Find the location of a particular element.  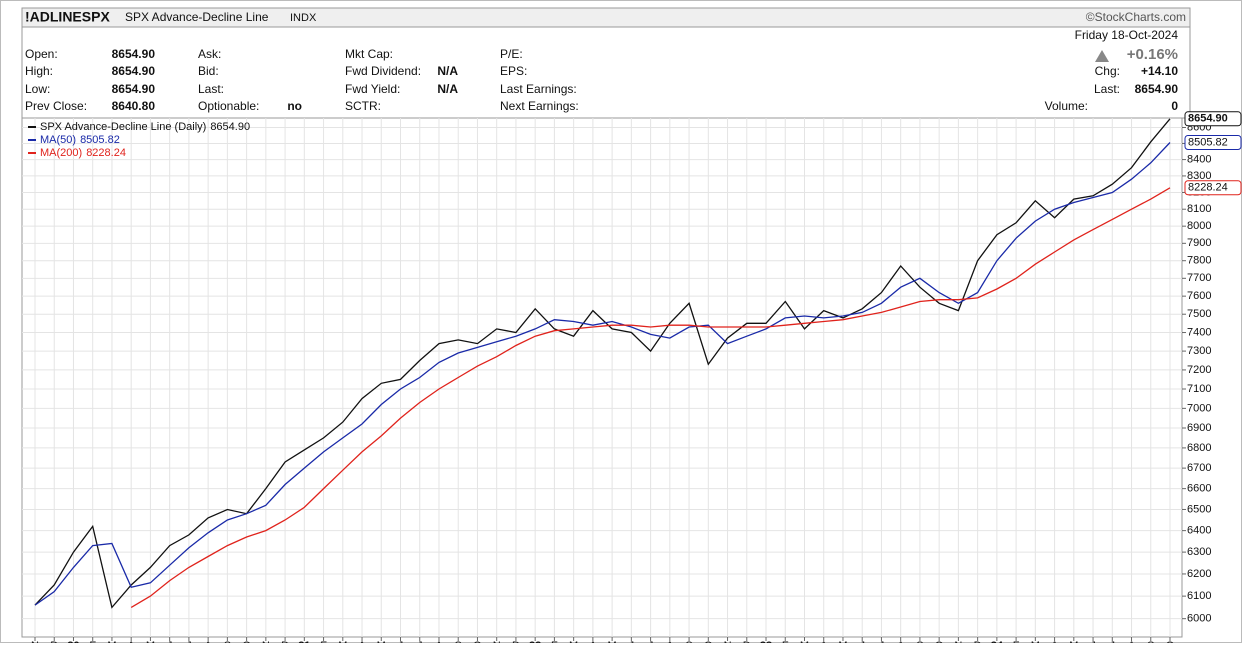

field-value: no is located at coordinates (294, 106).